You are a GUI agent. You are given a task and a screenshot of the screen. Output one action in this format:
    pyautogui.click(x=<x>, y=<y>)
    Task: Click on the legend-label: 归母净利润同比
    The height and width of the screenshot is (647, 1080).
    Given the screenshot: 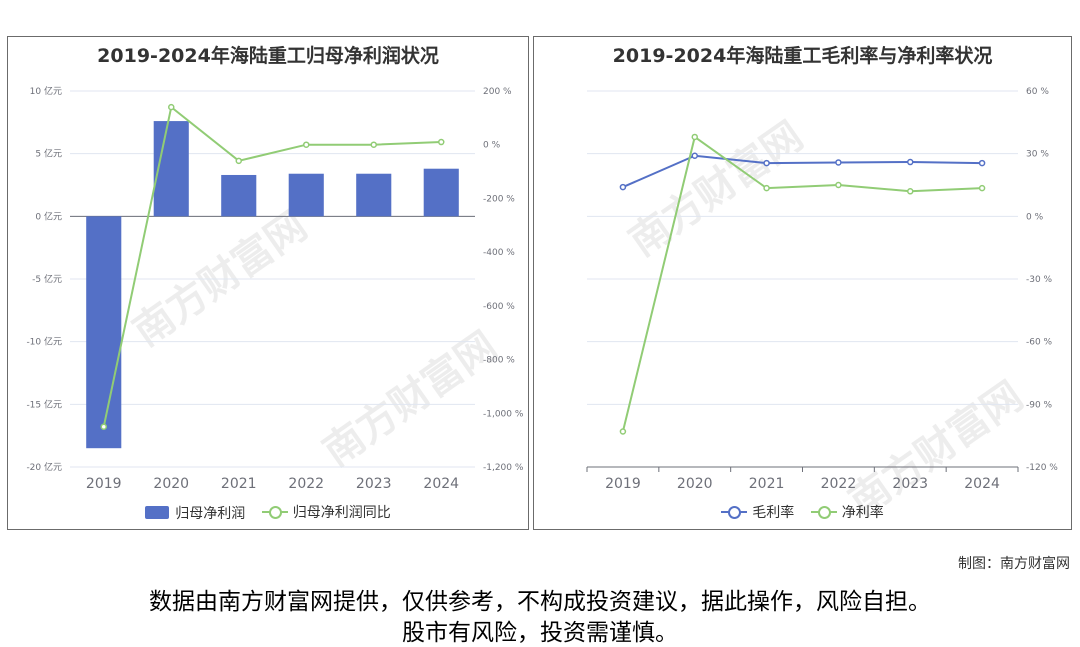 What is the action you would take?
    pyautogui.click(x=341, y=513)
    